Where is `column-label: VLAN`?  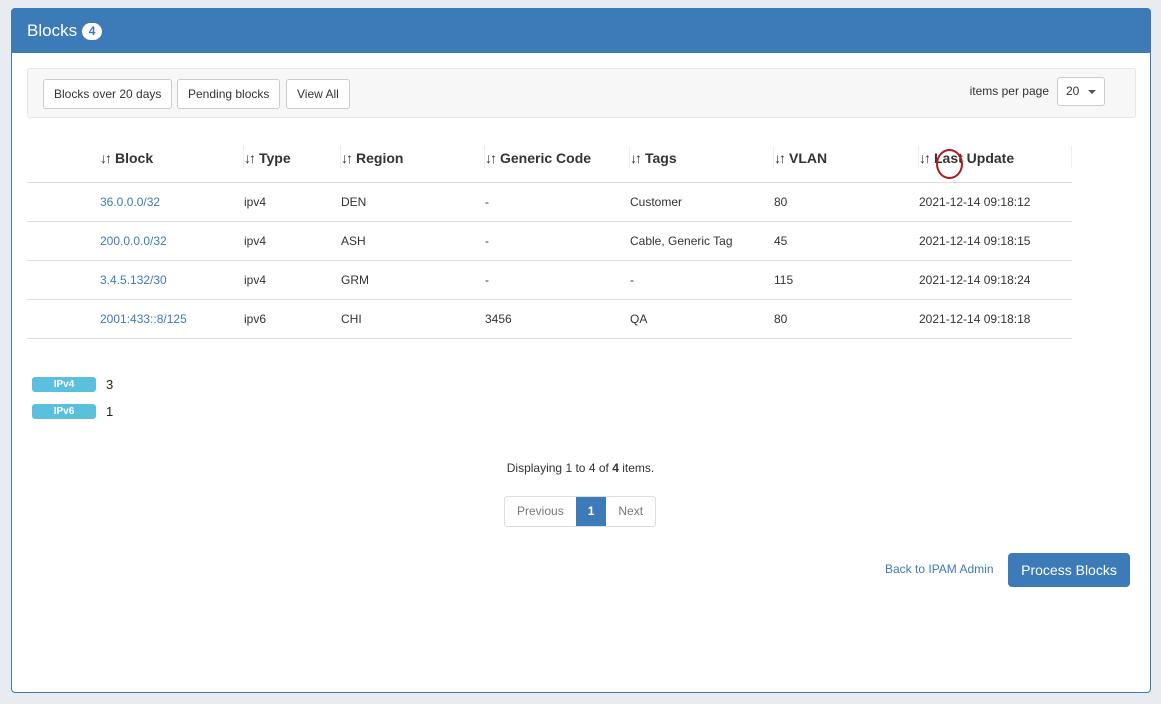
column-label: VLAN is located at coordinates (808, 157).